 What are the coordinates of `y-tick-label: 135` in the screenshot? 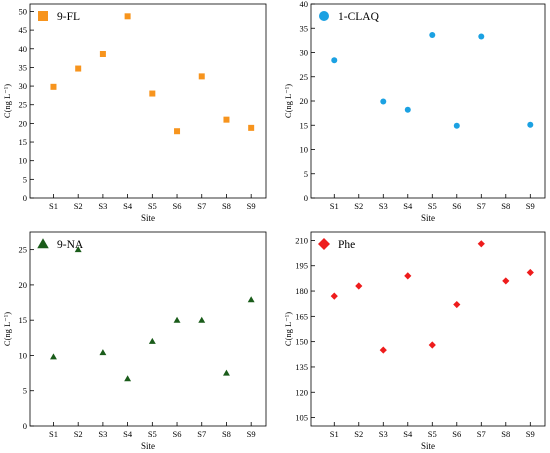 It's located at (301, 367).